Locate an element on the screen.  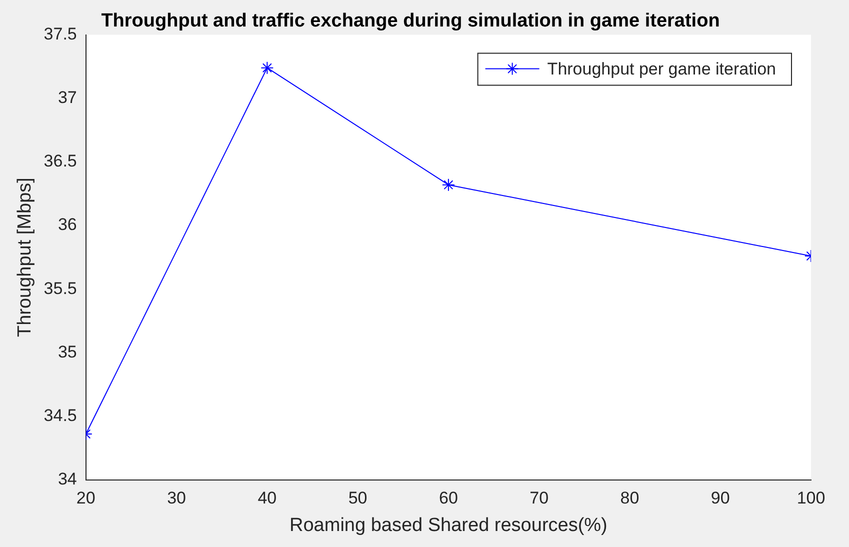
y-tick-label: 35 is located at coordinates (67, 352).